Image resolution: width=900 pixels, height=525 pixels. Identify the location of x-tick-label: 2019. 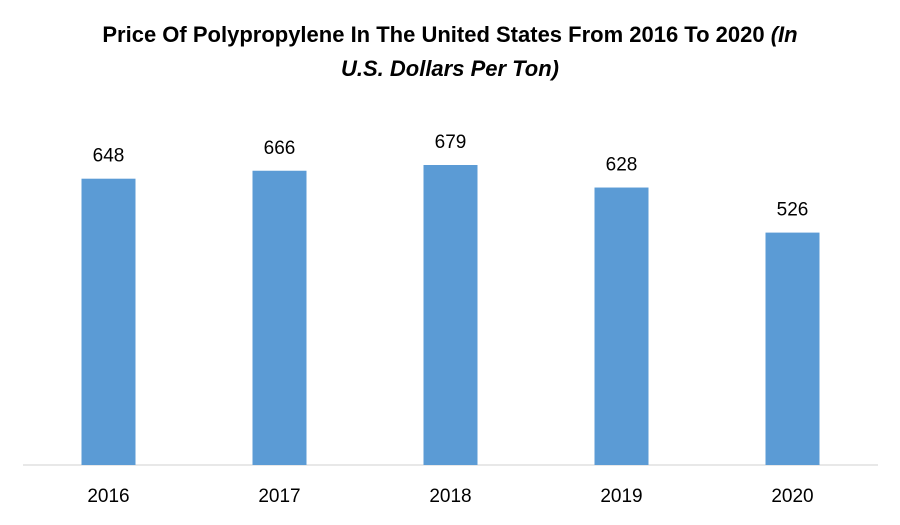
(621, 496).